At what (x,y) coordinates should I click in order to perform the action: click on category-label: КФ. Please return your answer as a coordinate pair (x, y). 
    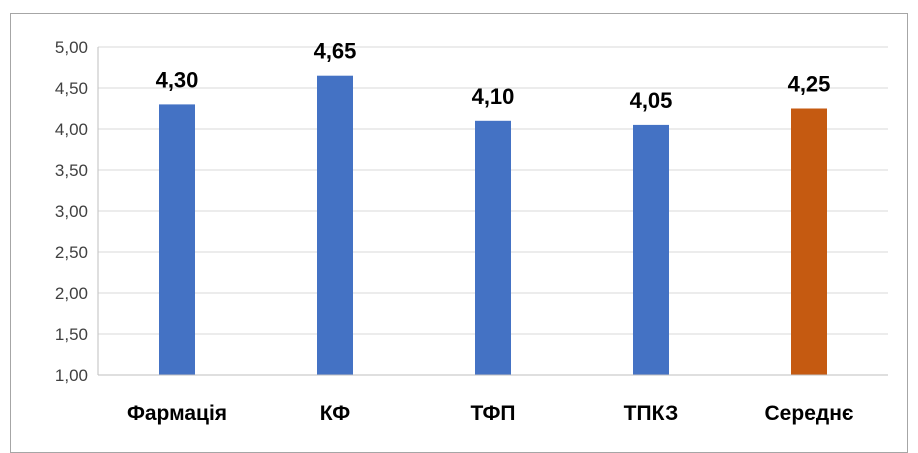
    Looking at the image, I should click on (335, 413).